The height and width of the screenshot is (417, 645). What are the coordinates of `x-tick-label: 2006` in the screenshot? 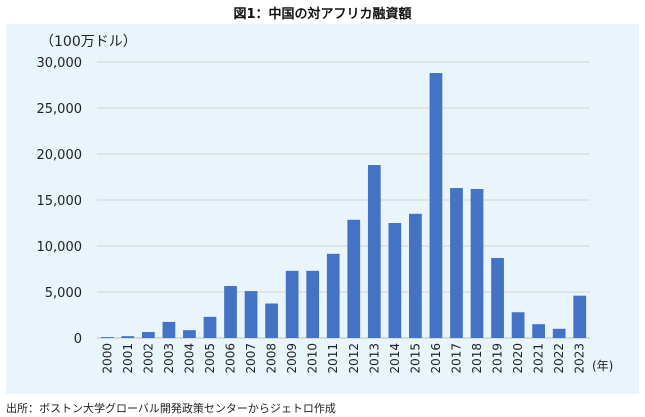 It's located at (231, 358).